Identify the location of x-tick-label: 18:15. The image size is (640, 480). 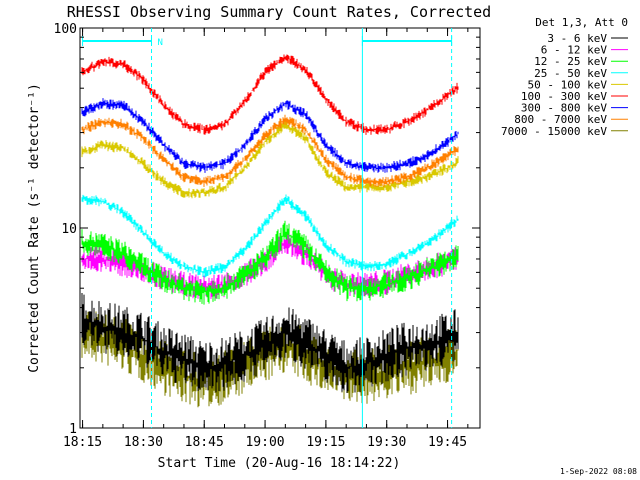
(82, 442).